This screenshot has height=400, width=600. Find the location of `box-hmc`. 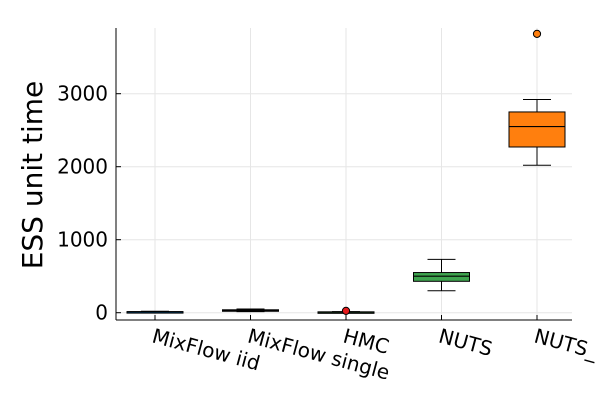

box-hmc is located at coordinates (346, 310).